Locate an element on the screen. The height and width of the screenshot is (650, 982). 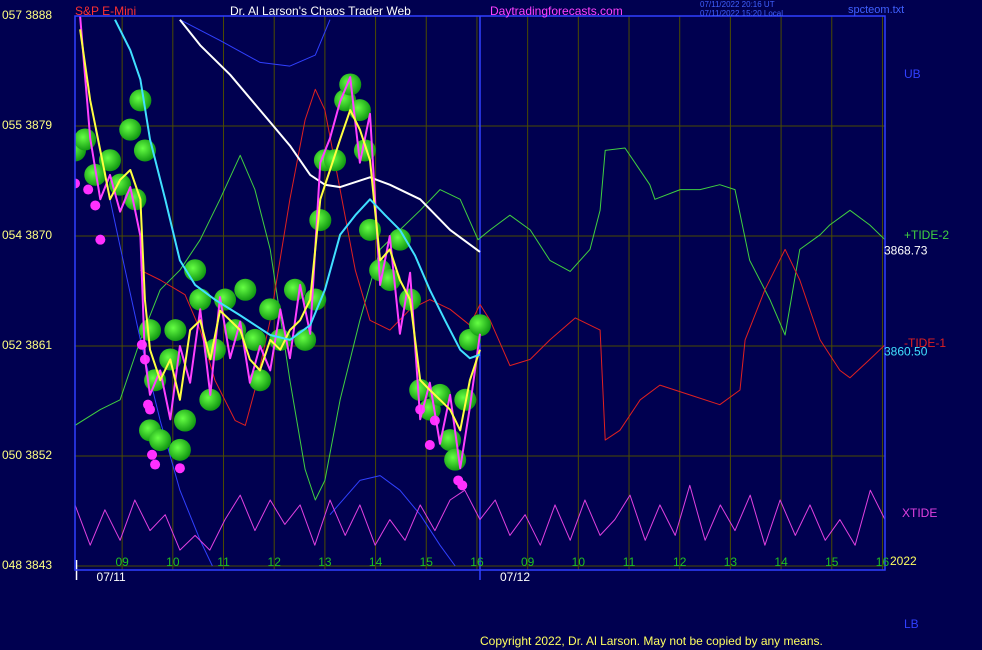
timestamp: 07/11/2022 20:16 UT is located at coordinates (737, 4).